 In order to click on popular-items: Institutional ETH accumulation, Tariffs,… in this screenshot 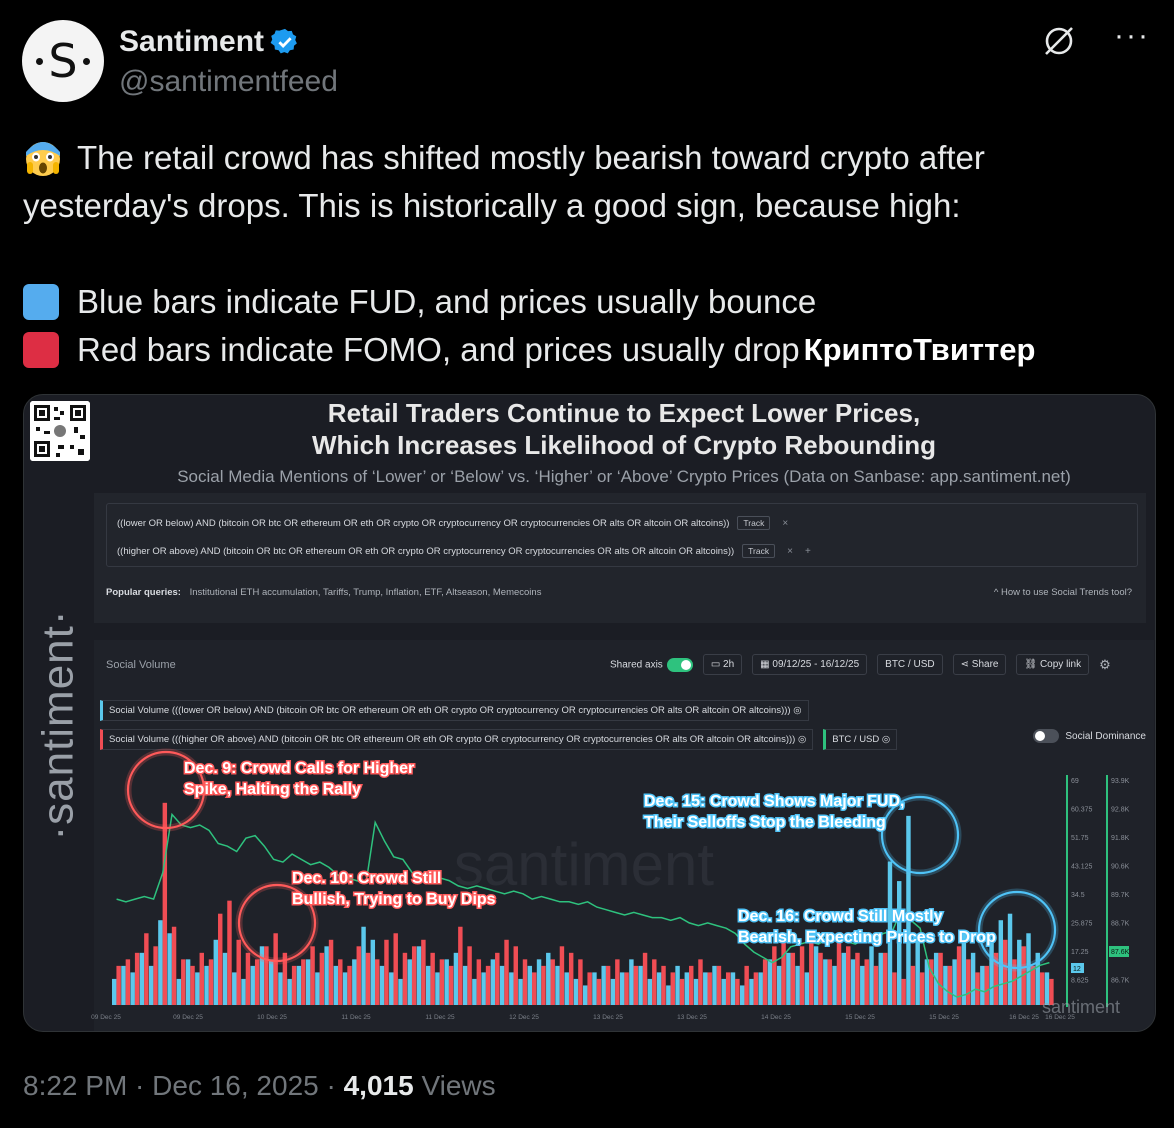, I will do `click(365, 592)`.